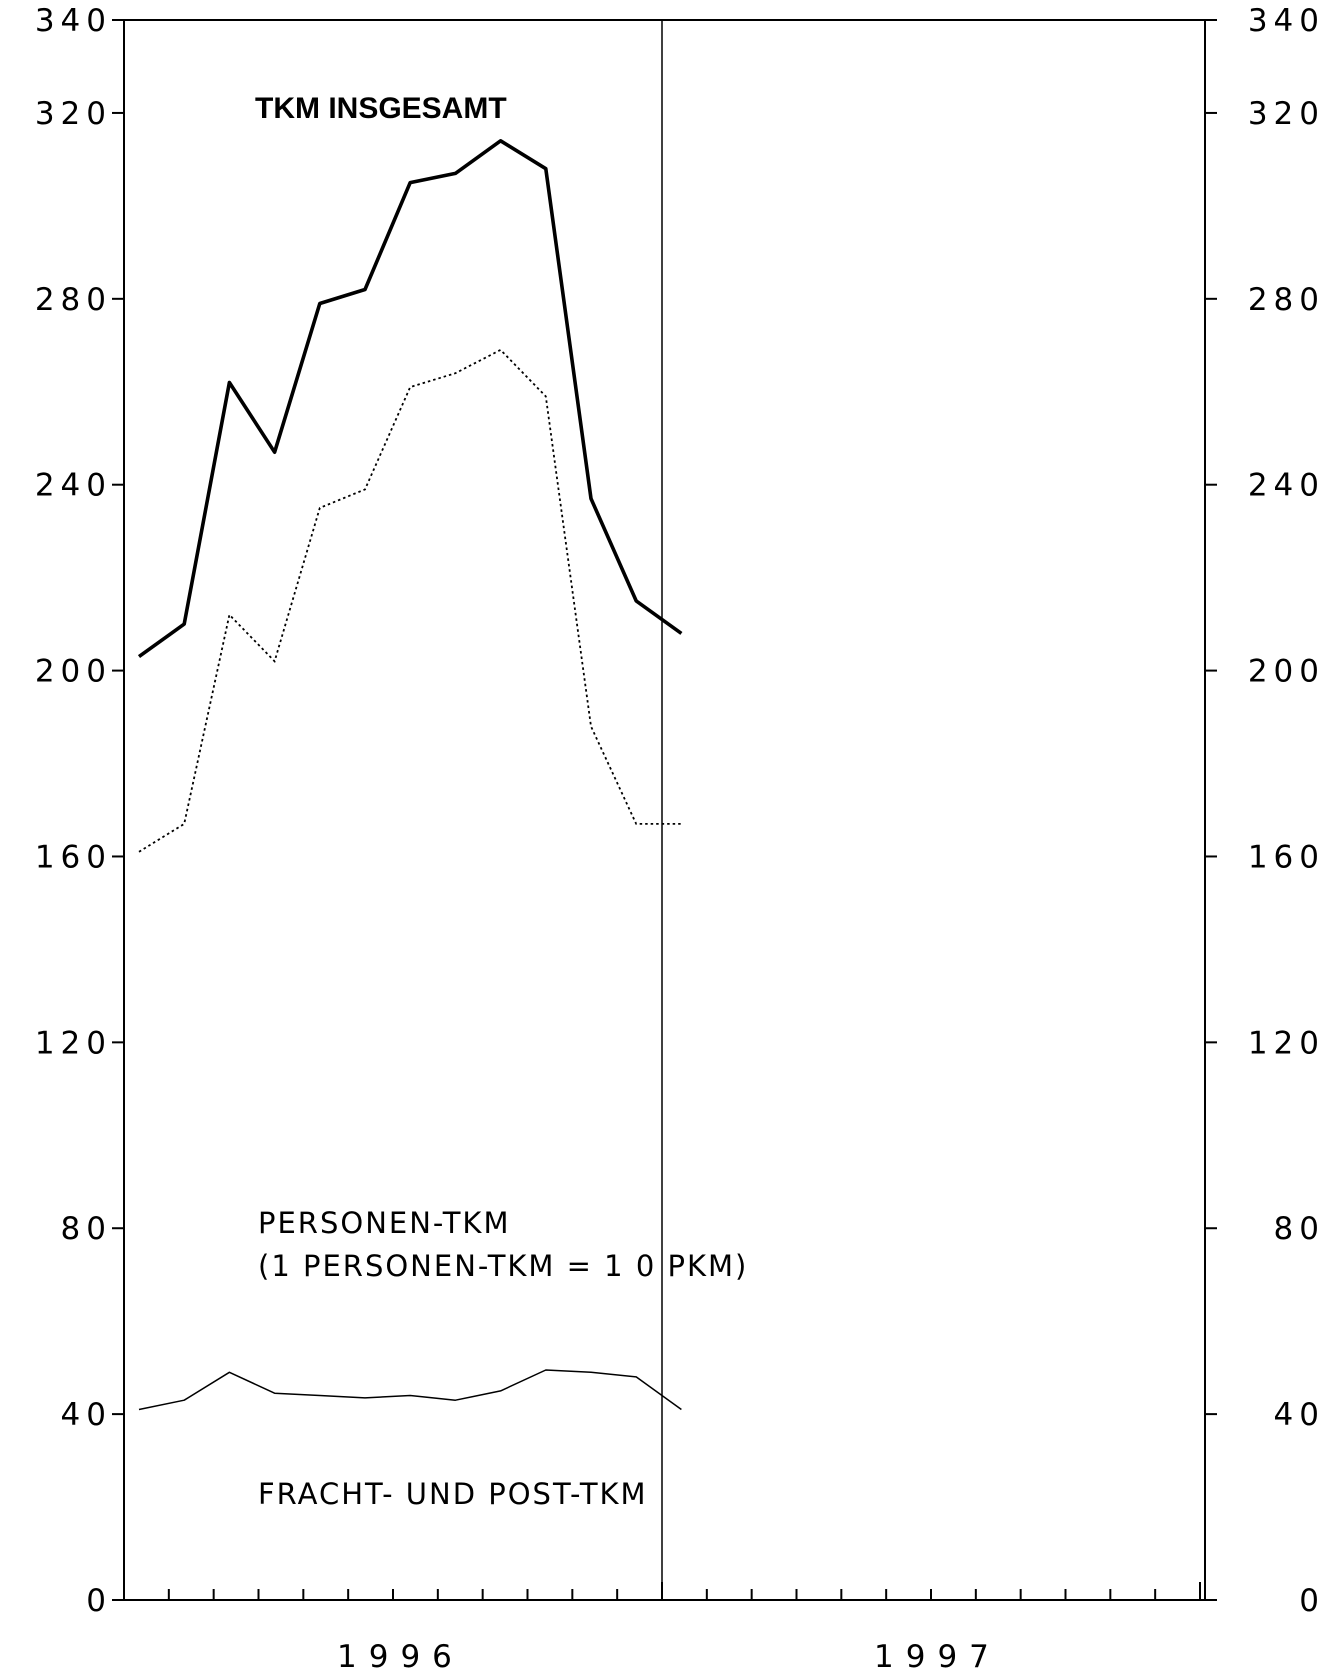 The height and width of the screenshot is (1676, 1330). What do you see at coordinates (86, 1415) in the screenshot?
I see `left-tick-label: 40` at bounding box center [86, 1415].